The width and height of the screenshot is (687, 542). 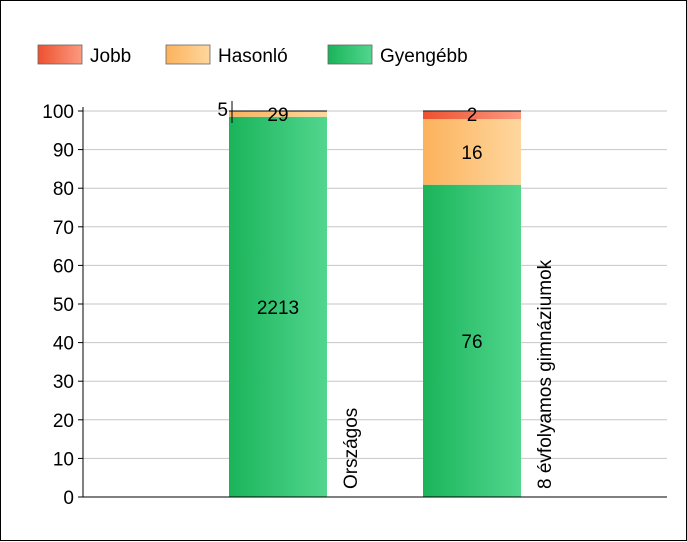 I want to click on data-label-0-2: 5, so click(x=222, y=110).